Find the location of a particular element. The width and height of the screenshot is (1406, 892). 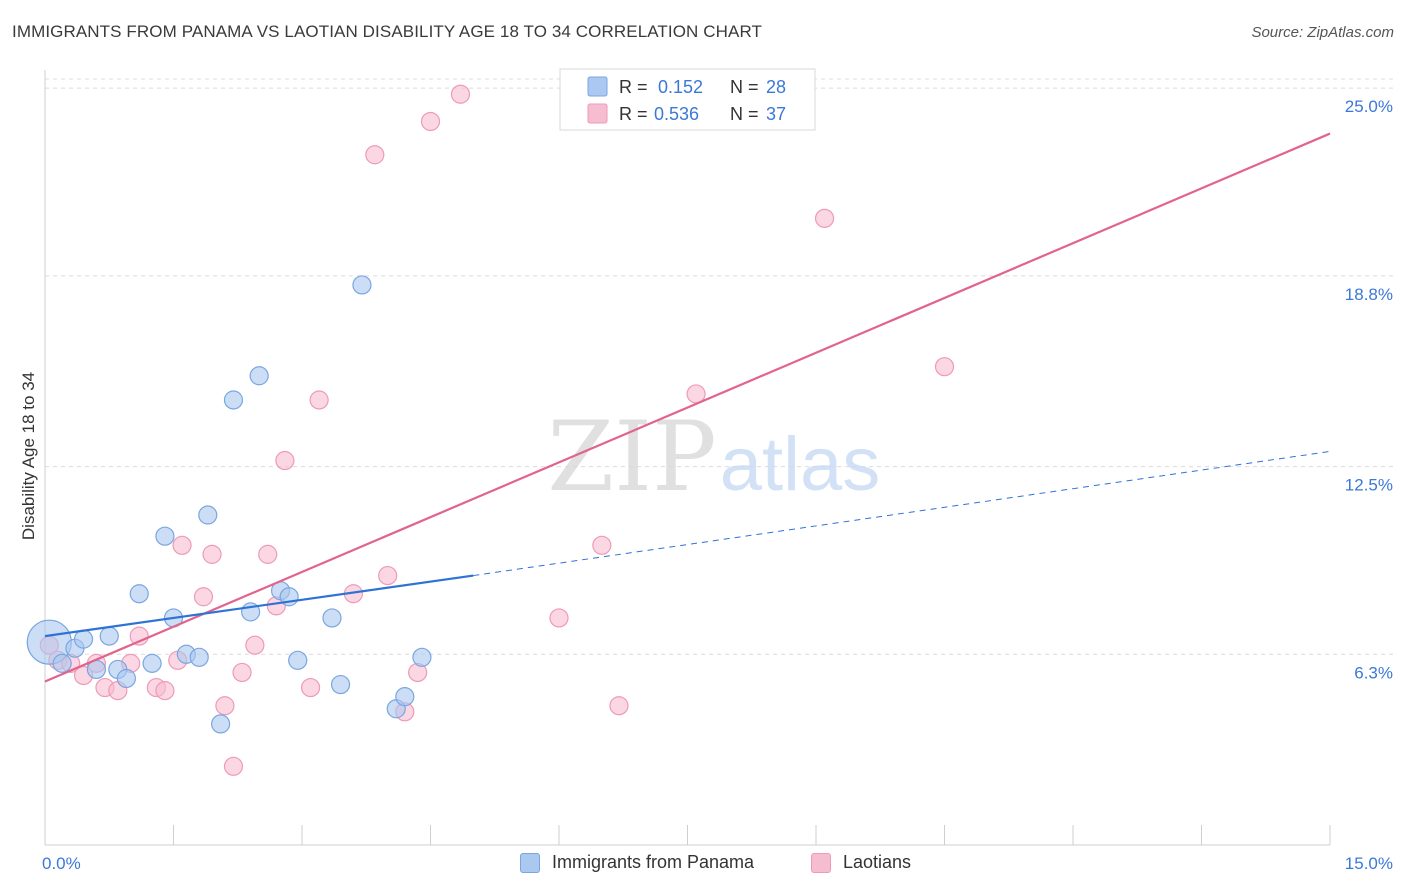

legend-r-label-0: R = is located at coordinates (633, 87).